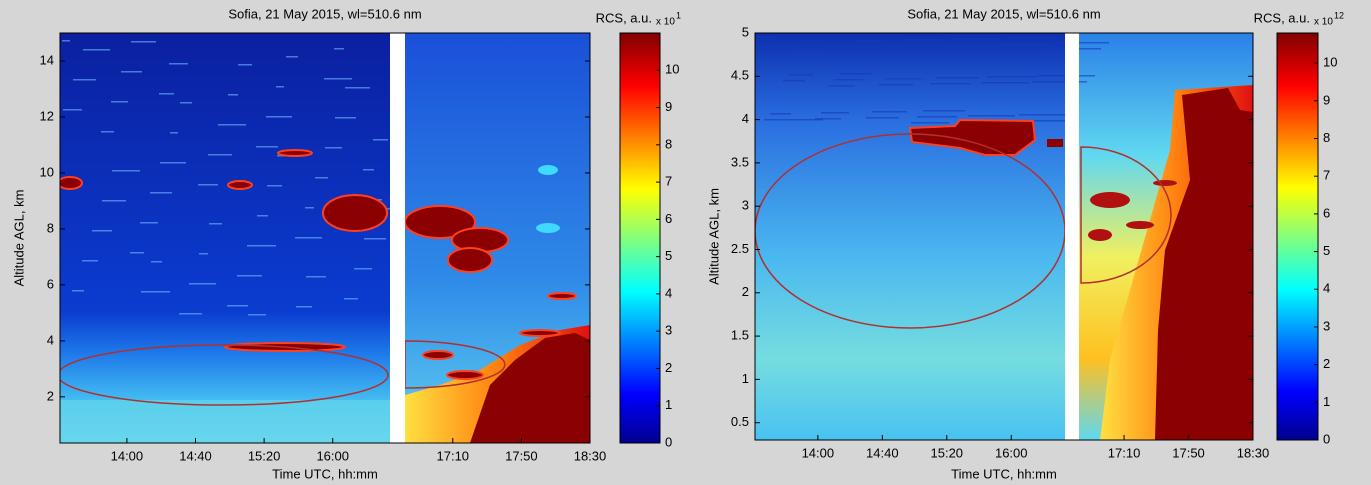  I want to click on colorbar-tick-label: 1, so click(668, 404).